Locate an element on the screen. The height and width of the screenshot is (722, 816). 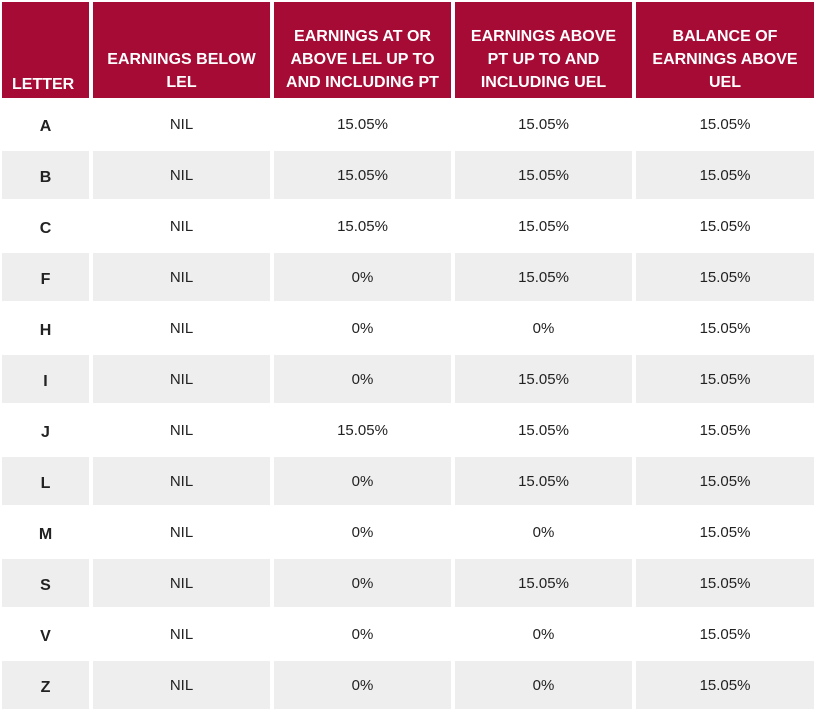
category-letter: I is located at coordinates (45, 379).